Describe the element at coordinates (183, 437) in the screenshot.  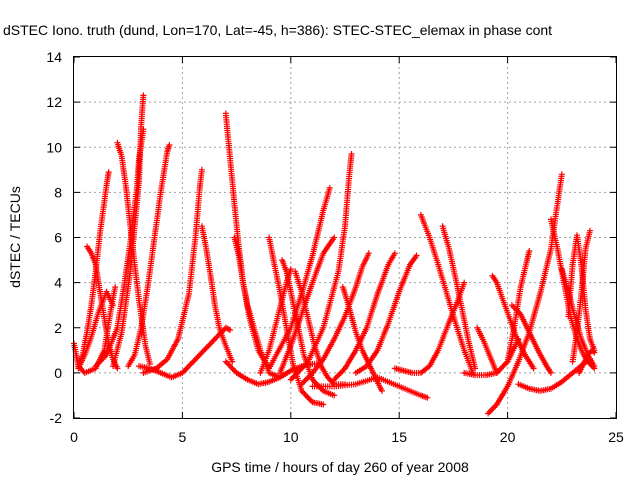
I see `x-tick-label: 5` at that location.